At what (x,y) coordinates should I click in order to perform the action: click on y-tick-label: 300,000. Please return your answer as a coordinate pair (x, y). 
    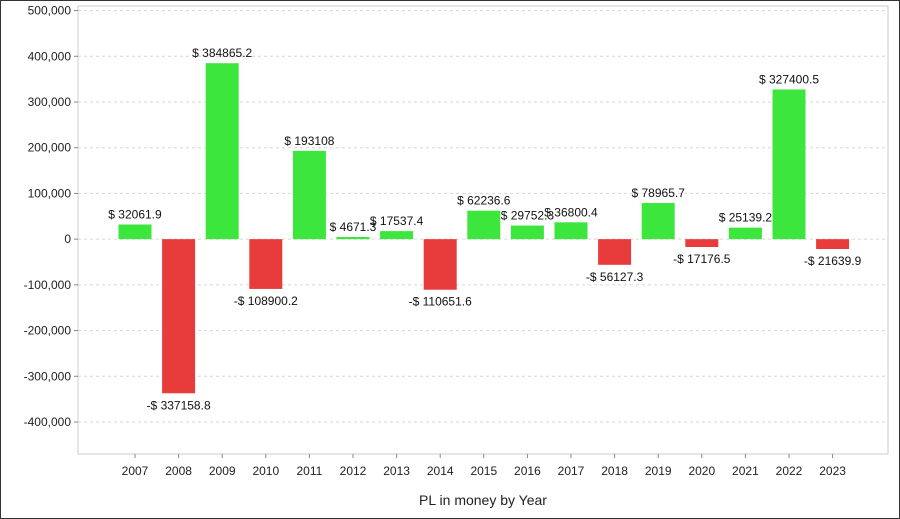
    Looking at the image, I should click on (50, 102).